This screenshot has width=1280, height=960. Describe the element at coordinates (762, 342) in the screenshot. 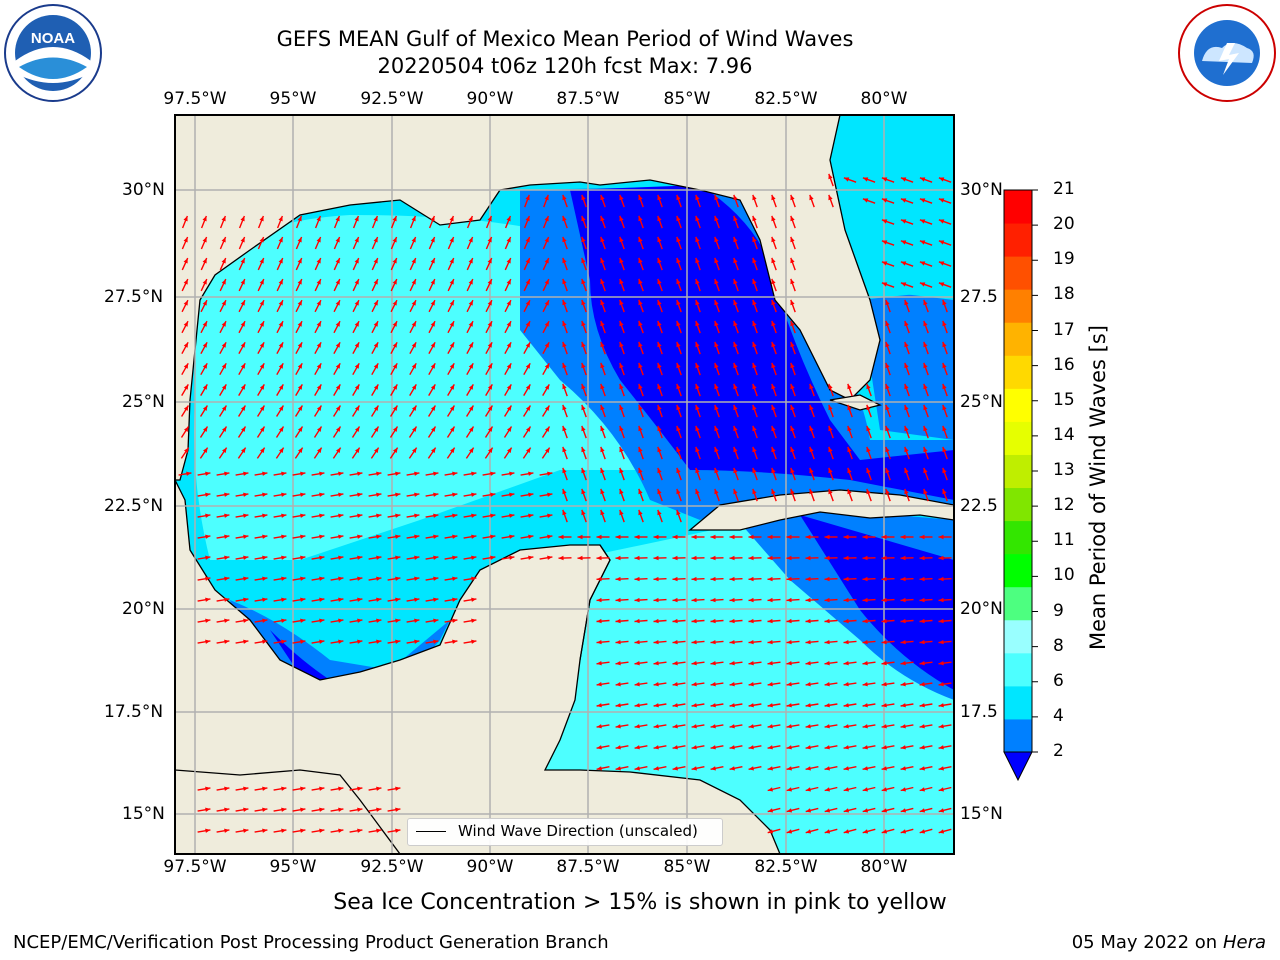

I see `eastern-gulf-dark` at that location.